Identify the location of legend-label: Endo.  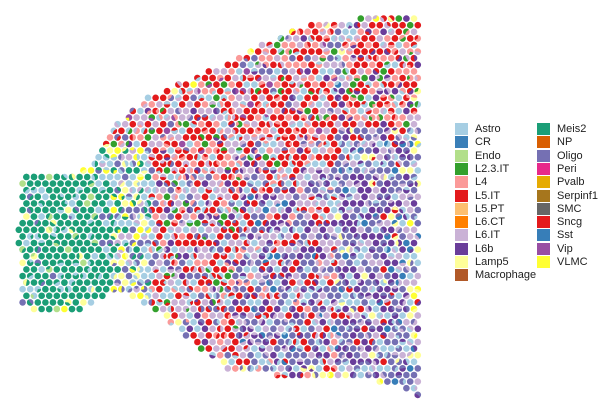
(488, 155).